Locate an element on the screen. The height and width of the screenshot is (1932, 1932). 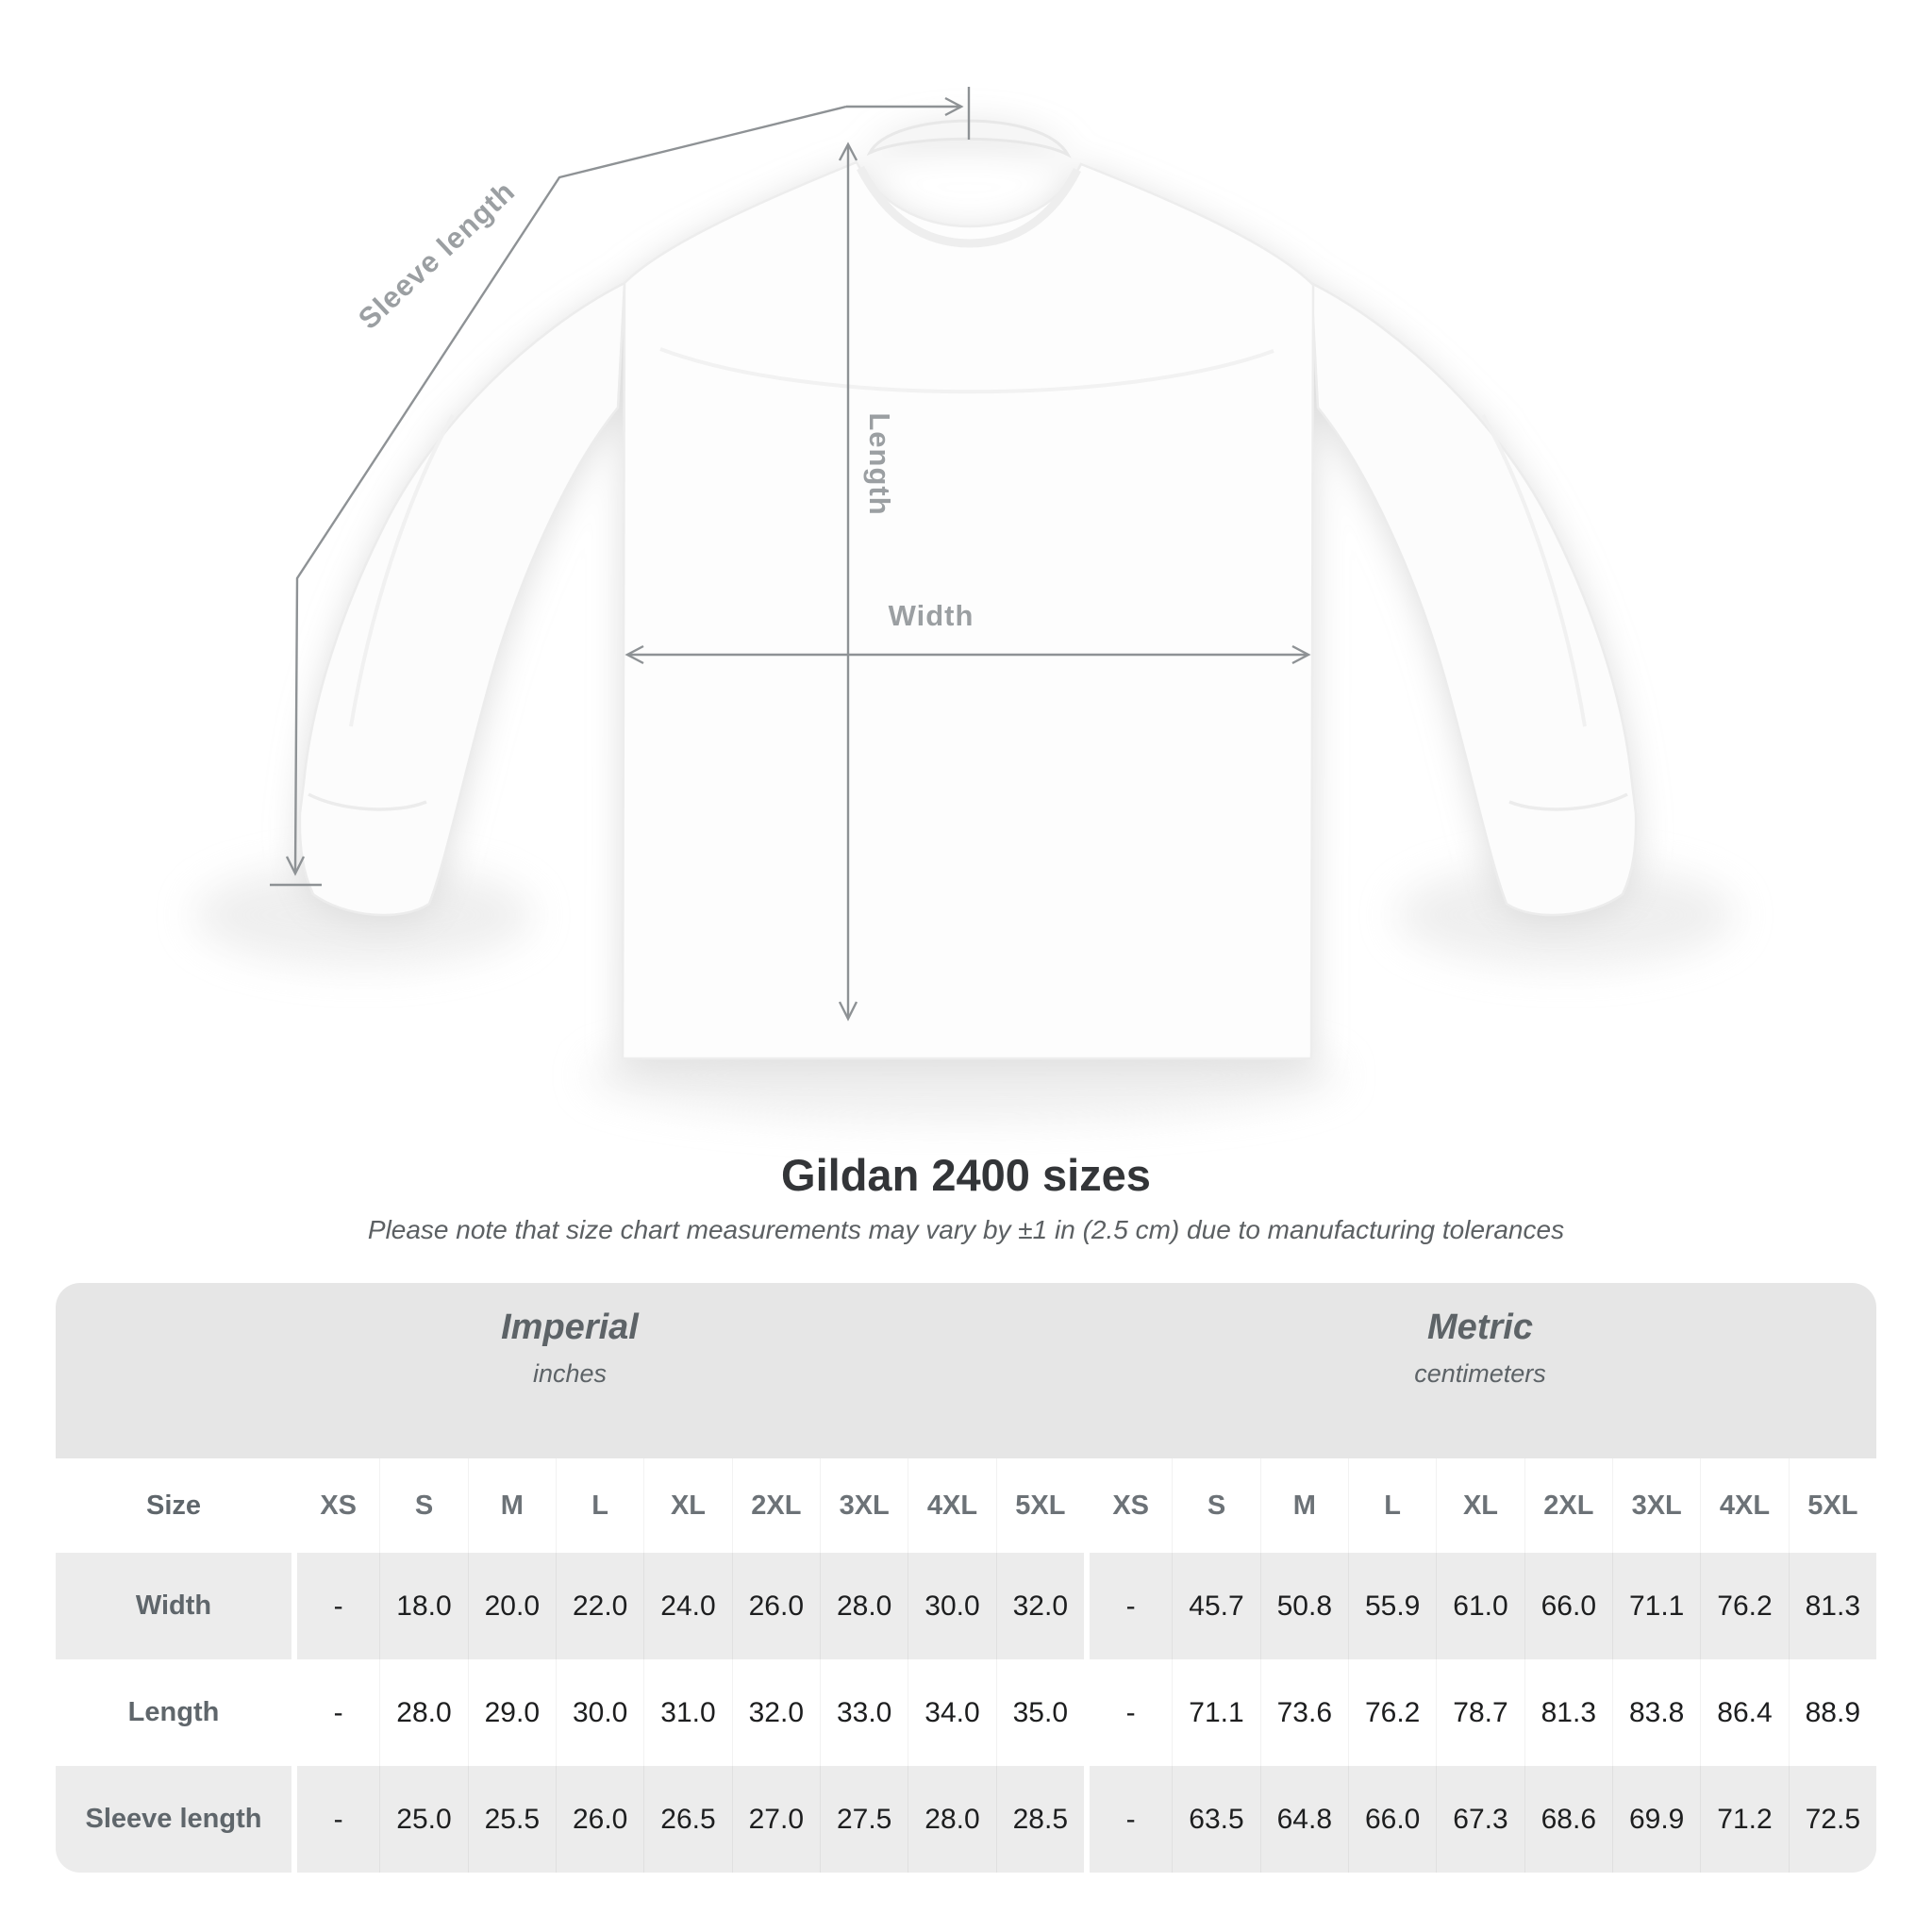
measurement-cell-sleeve-length-imperial: 27.0 is located at coordinates (775, 1819).